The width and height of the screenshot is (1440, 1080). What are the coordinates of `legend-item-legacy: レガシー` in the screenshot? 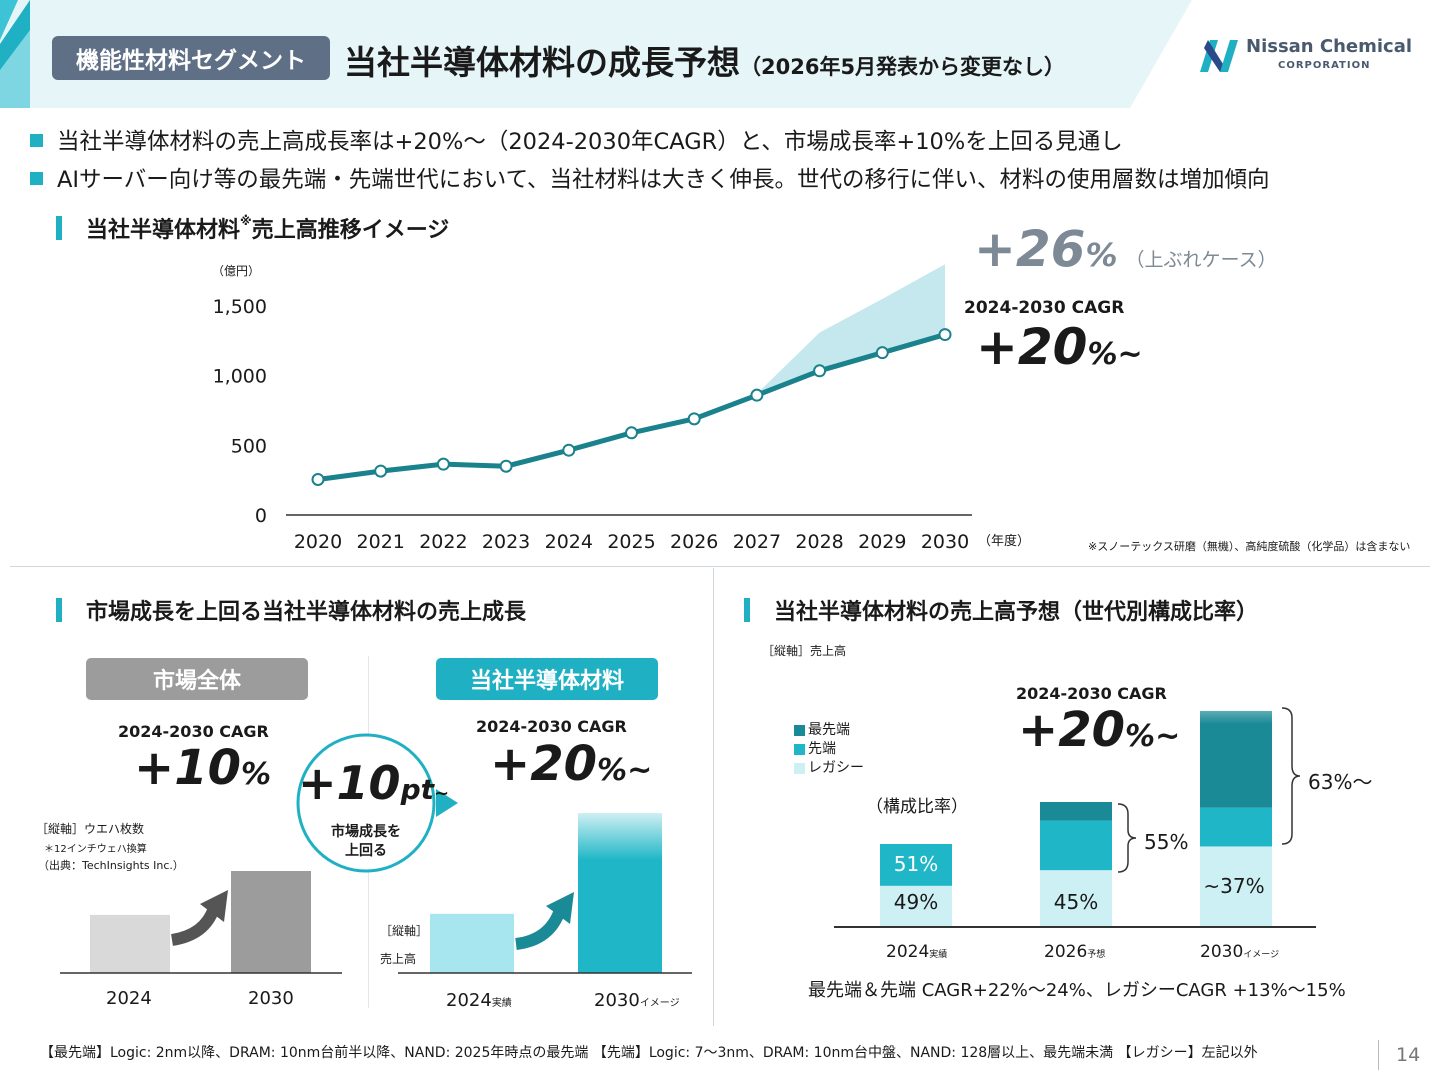 It's located at (829, 768).